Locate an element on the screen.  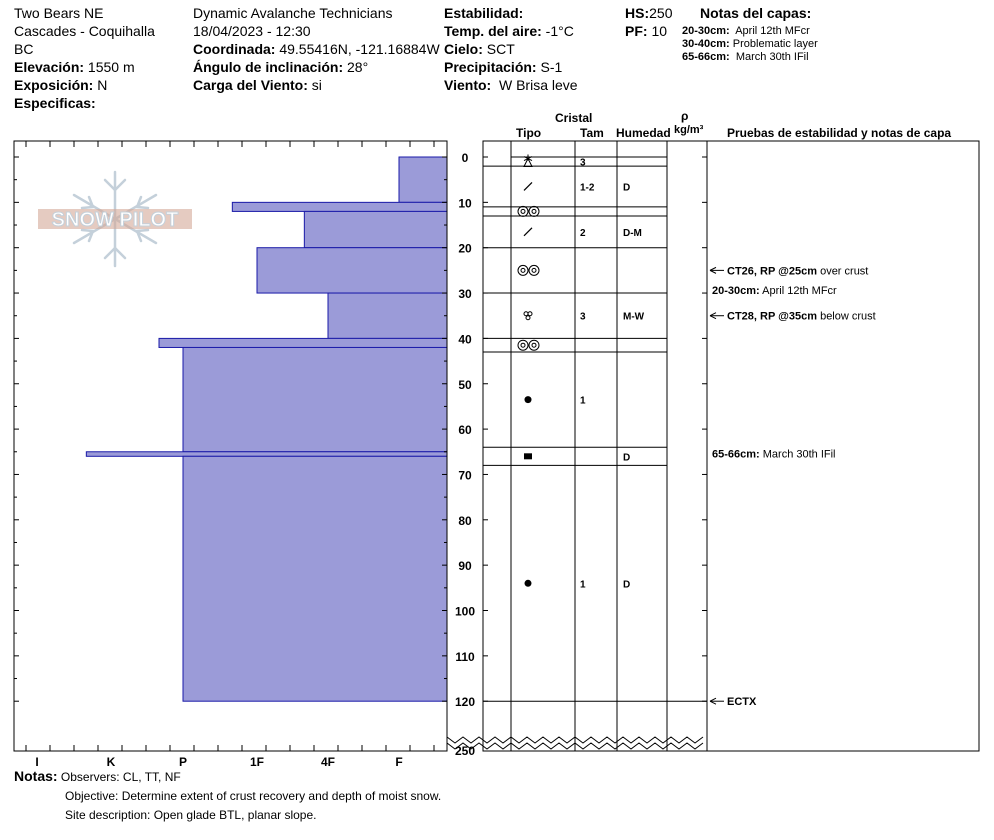
stability-test-note: below crust is located at coordinates (846, 317).